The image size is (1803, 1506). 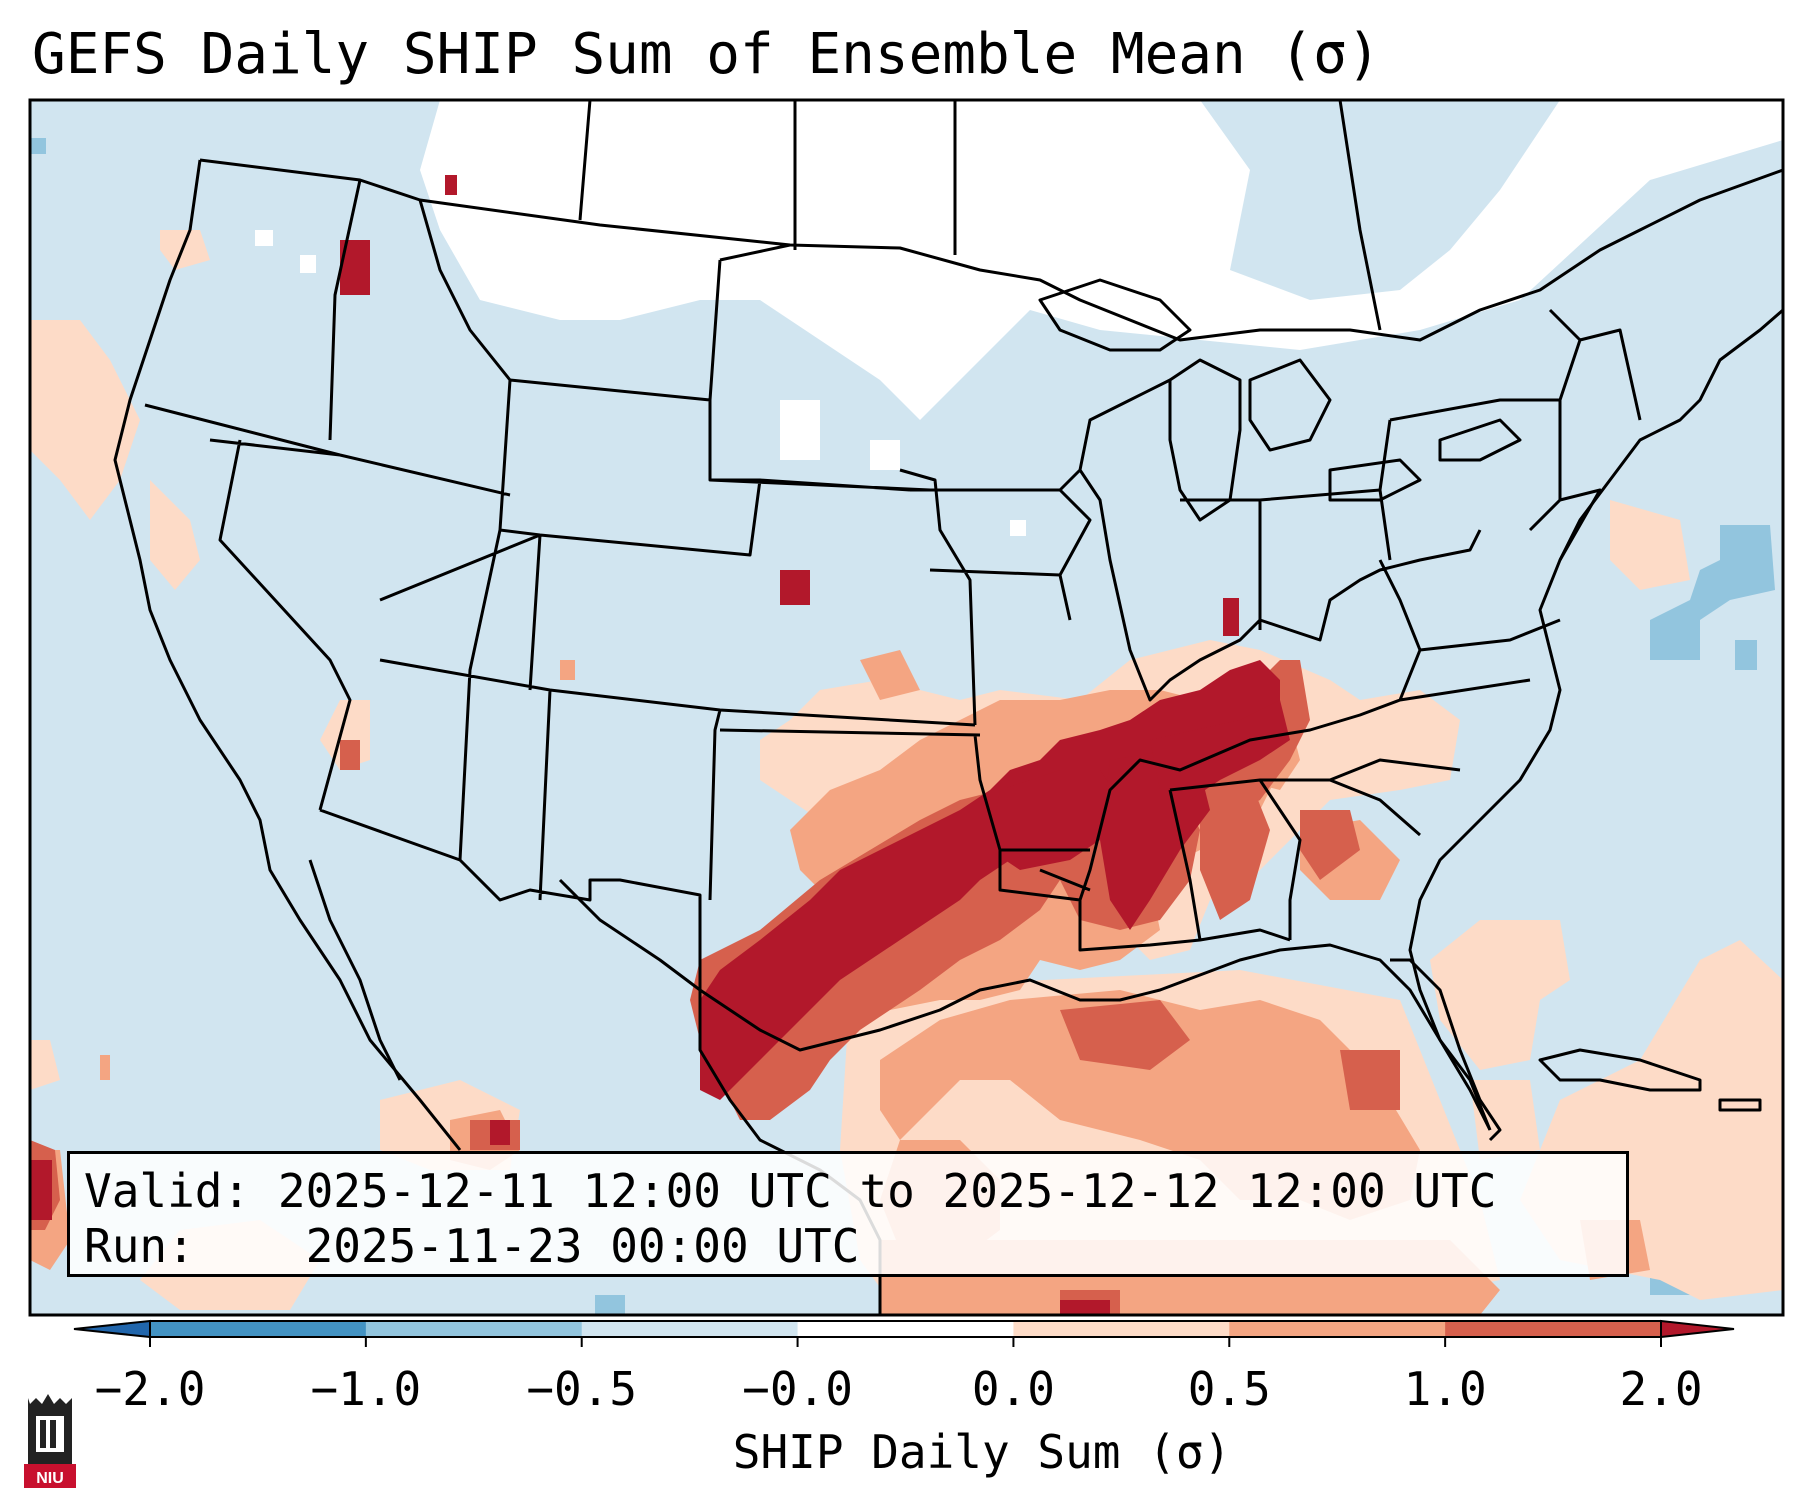 I want to click on gulf-coast, so click(x=1025, y=1004).